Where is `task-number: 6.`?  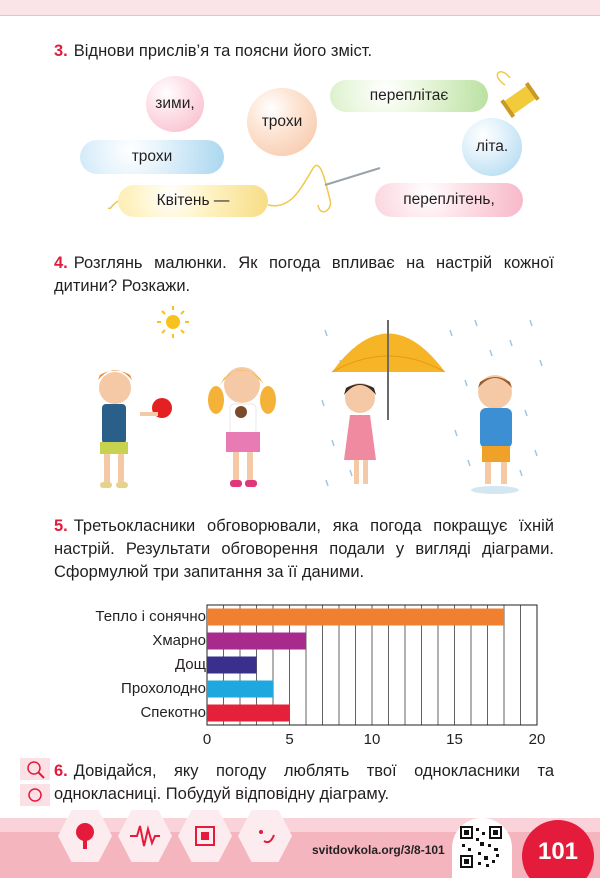 task-number: 6. is located at coordinates (61, 771).